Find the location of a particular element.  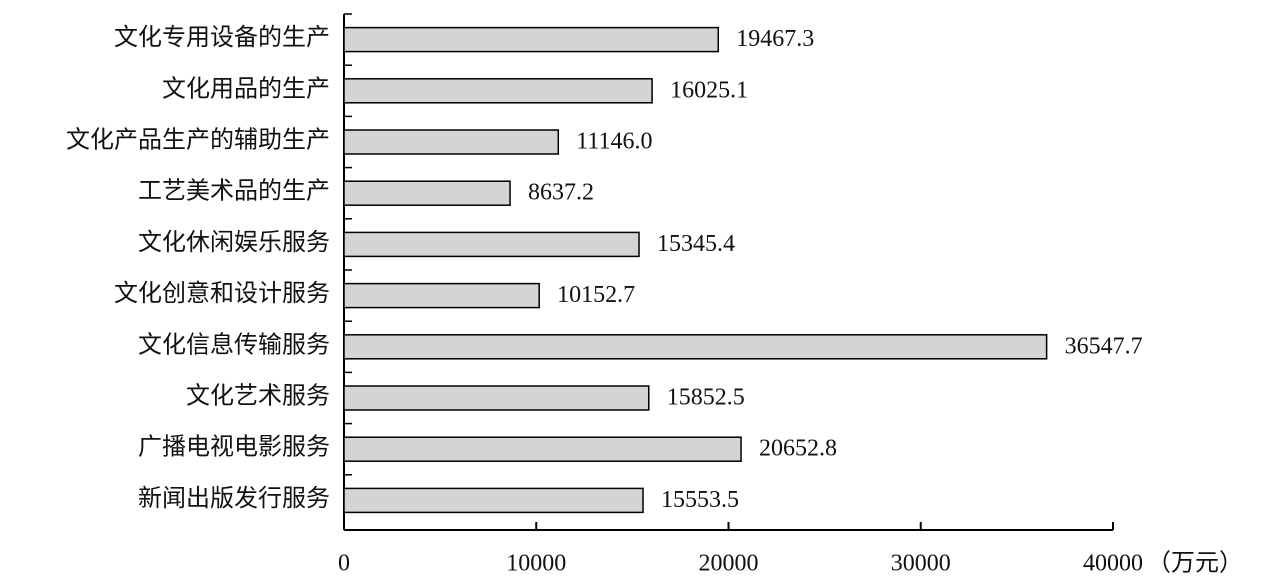

y-tick-label: 广播电视电影服务 is located at coordinates (234, 447).